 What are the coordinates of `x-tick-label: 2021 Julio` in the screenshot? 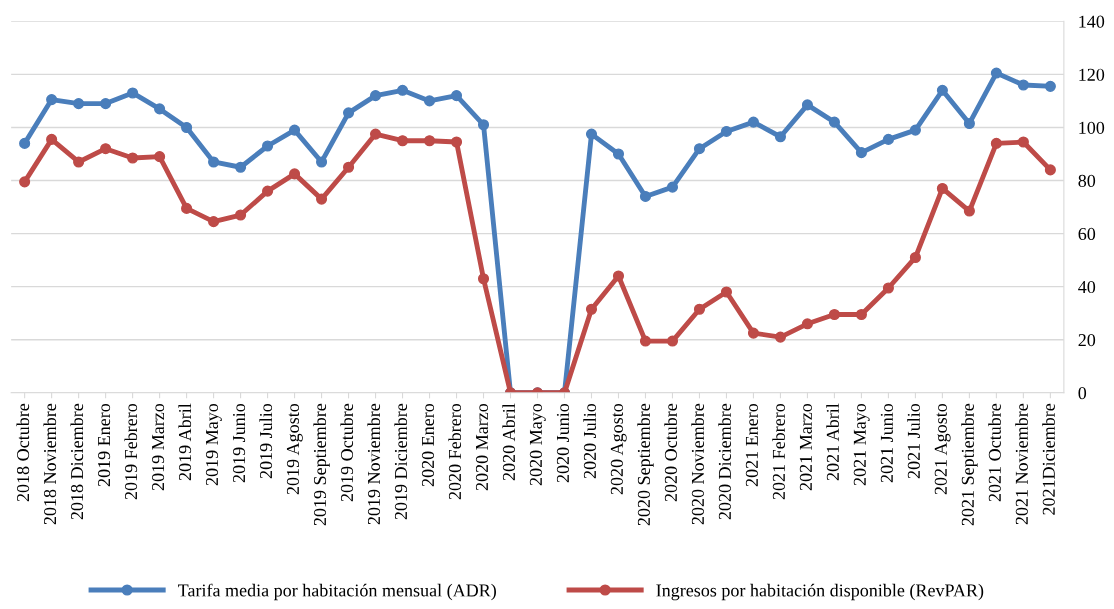 It's located at (913, 441).